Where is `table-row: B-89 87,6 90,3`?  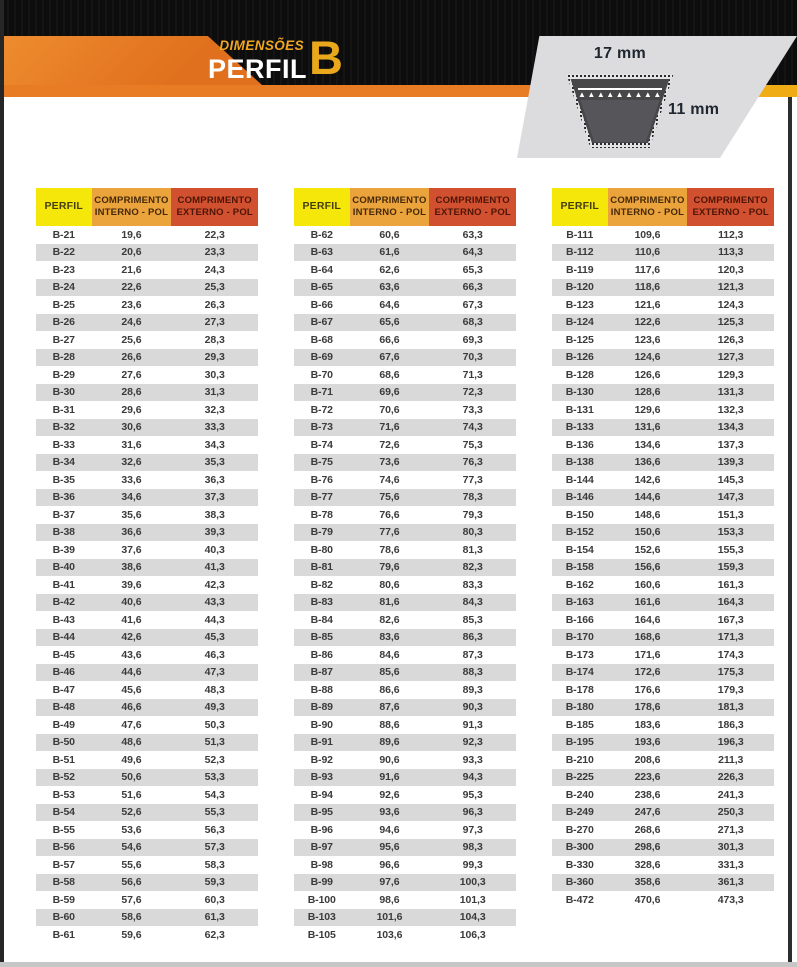
table-row: B-89 87,6 90,3 is located at coordinates (405, 707).